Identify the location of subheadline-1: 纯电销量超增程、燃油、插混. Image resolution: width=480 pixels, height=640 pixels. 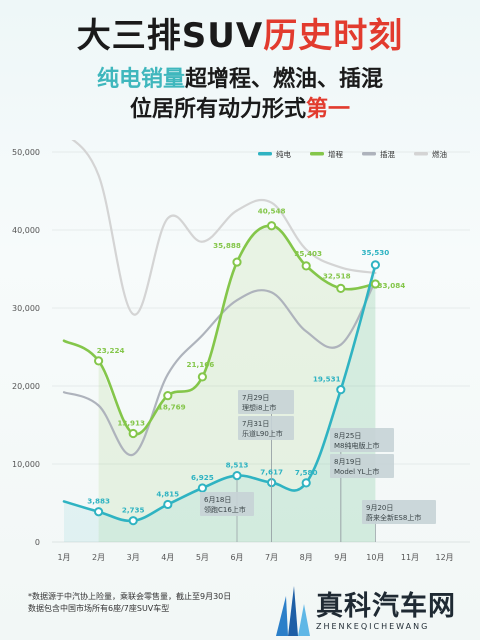
(240, 80).